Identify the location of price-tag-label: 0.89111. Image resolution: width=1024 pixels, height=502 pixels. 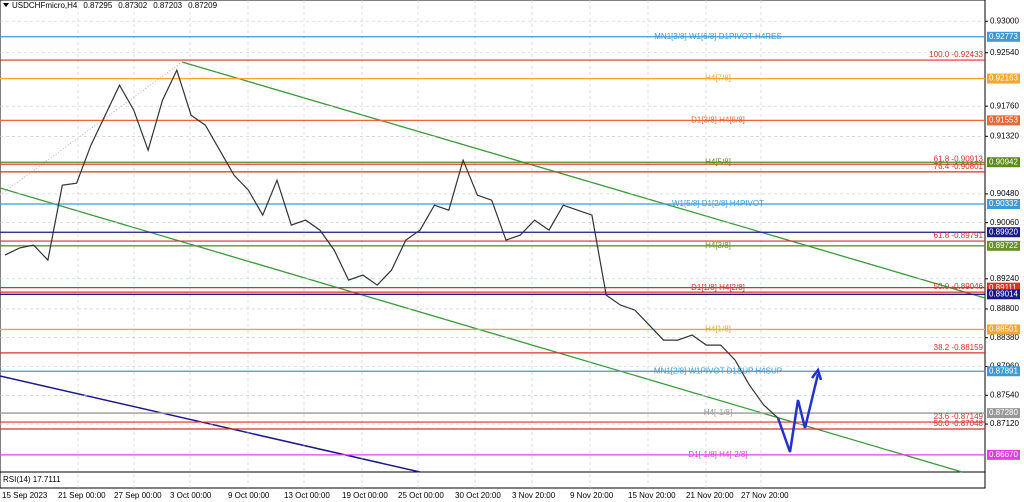
(1003, 287).